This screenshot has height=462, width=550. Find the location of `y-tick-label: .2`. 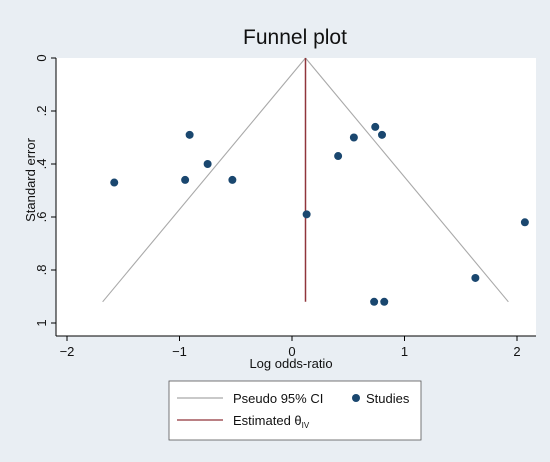

y-tick-label: .2 is located at coordinates (41, 111).